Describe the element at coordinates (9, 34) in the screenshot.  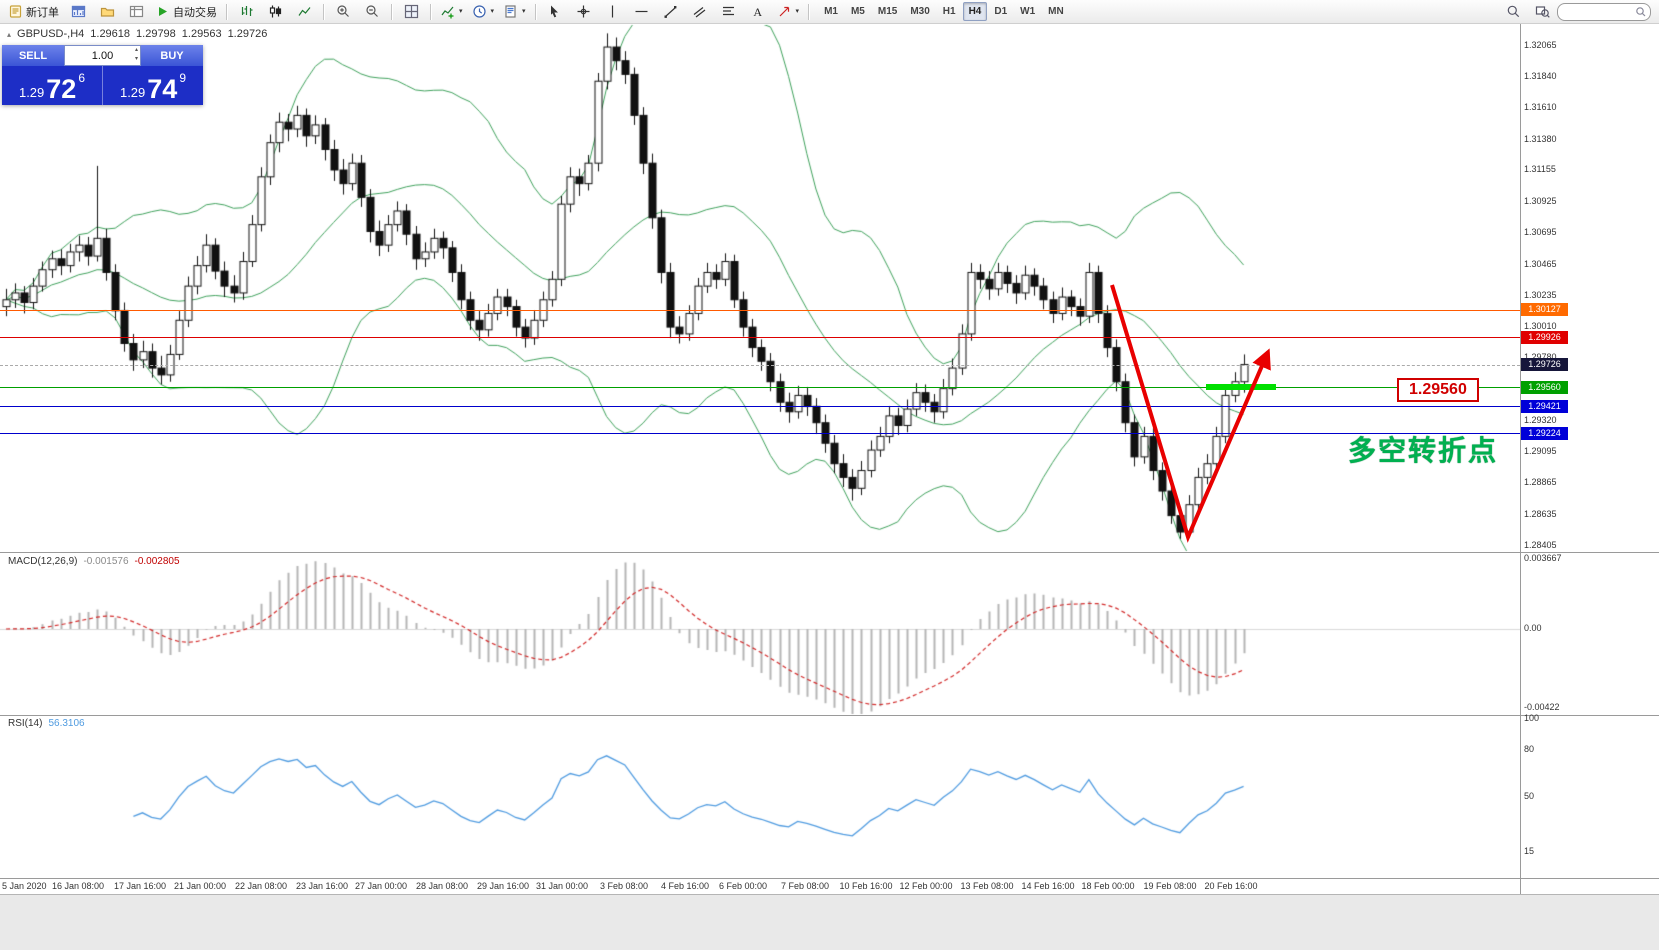
I see `symbol-marker-icon: ▴` at that location.